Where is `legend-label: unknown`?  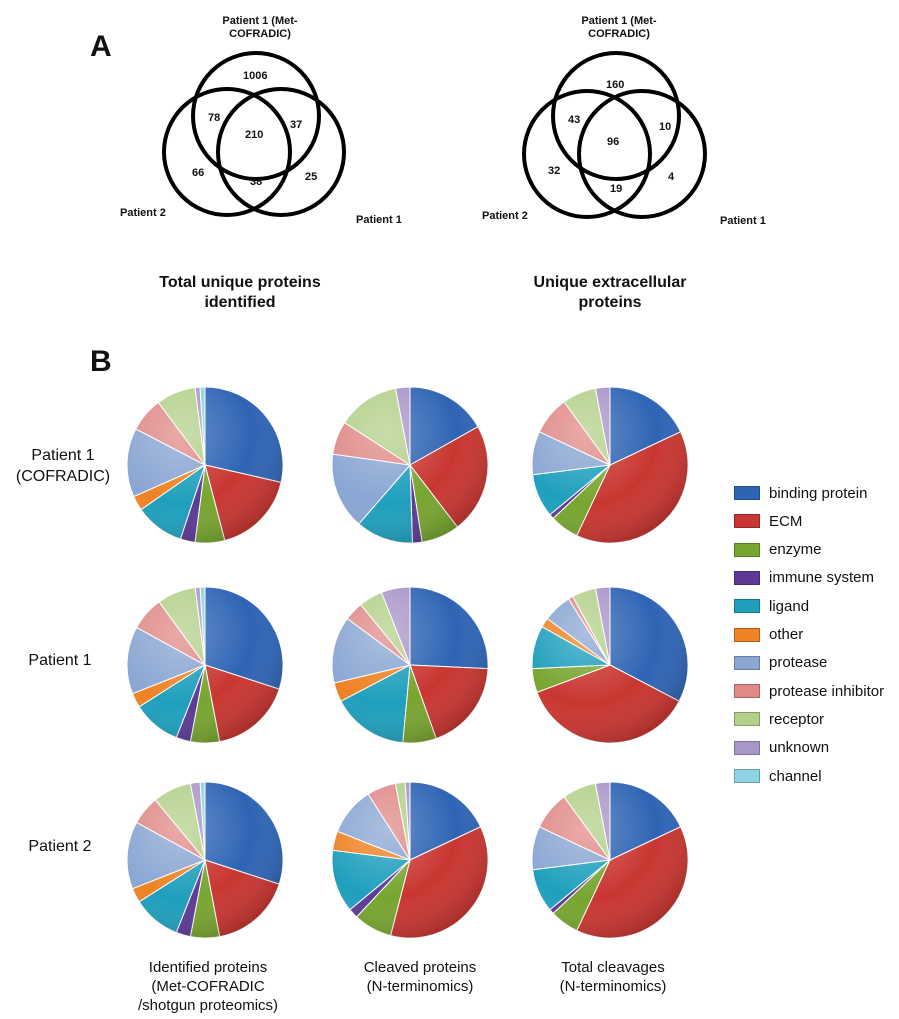 legend-label: unknown is located at coordinates (799, 748).